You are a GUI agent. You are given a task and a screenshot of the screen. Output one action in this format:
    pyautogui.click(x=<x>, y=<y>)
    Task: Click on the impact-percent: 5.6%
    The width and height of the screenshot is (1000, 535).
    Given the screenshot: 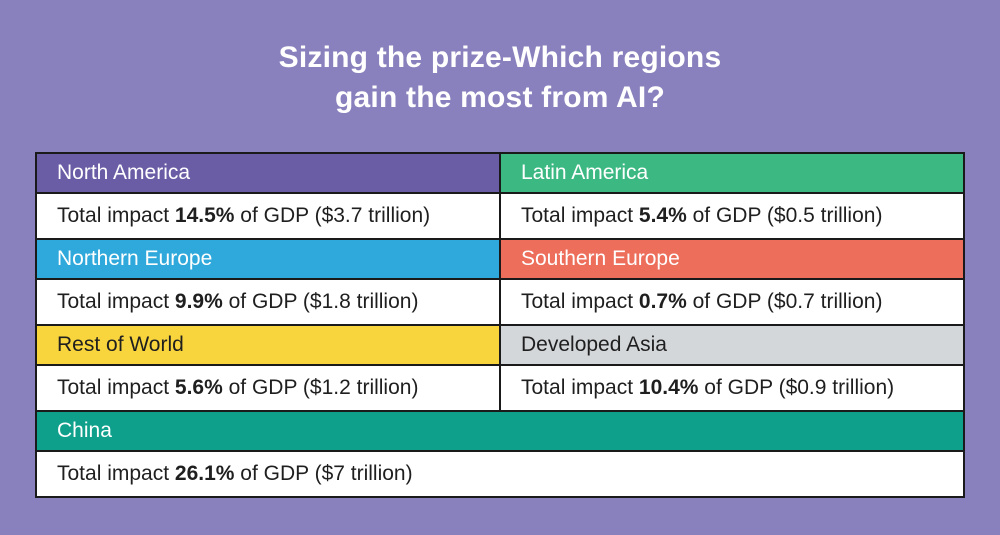 What is the action you would take?
    pyautogui.click(x=198, y=387)
    